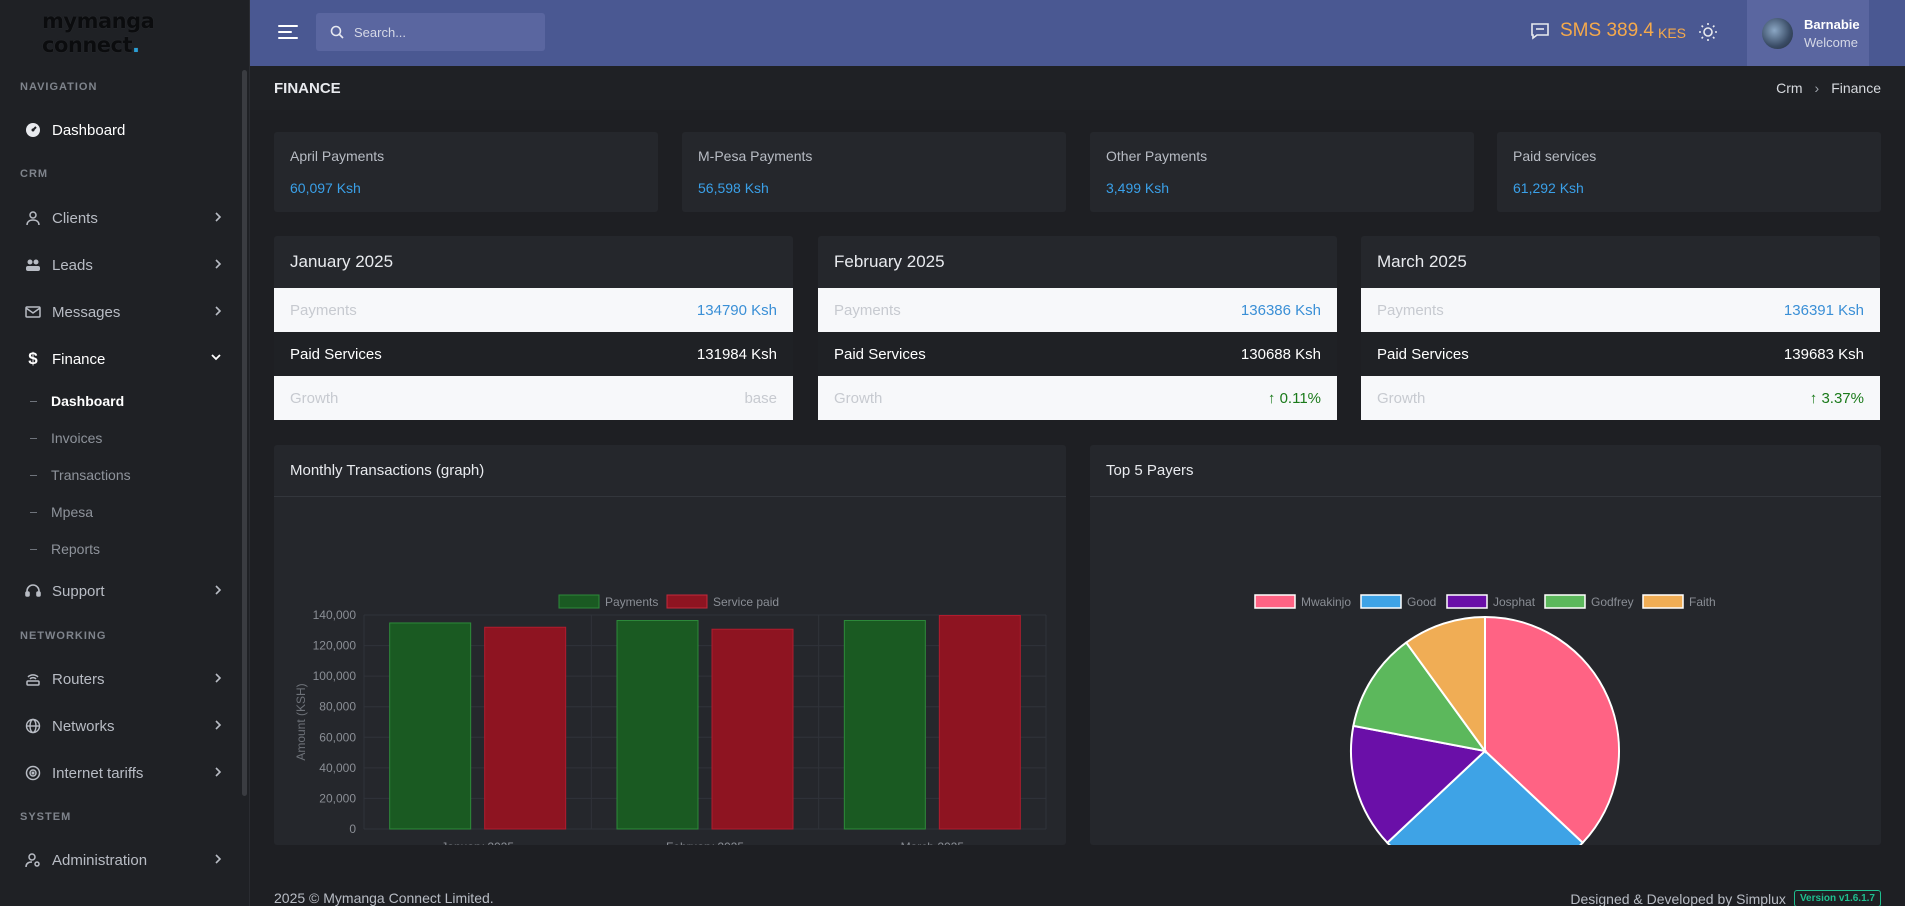 This screenshot has height=906, width=1905. I want to click on sidebar-item-finance: $ Finance, so click(120, 359).